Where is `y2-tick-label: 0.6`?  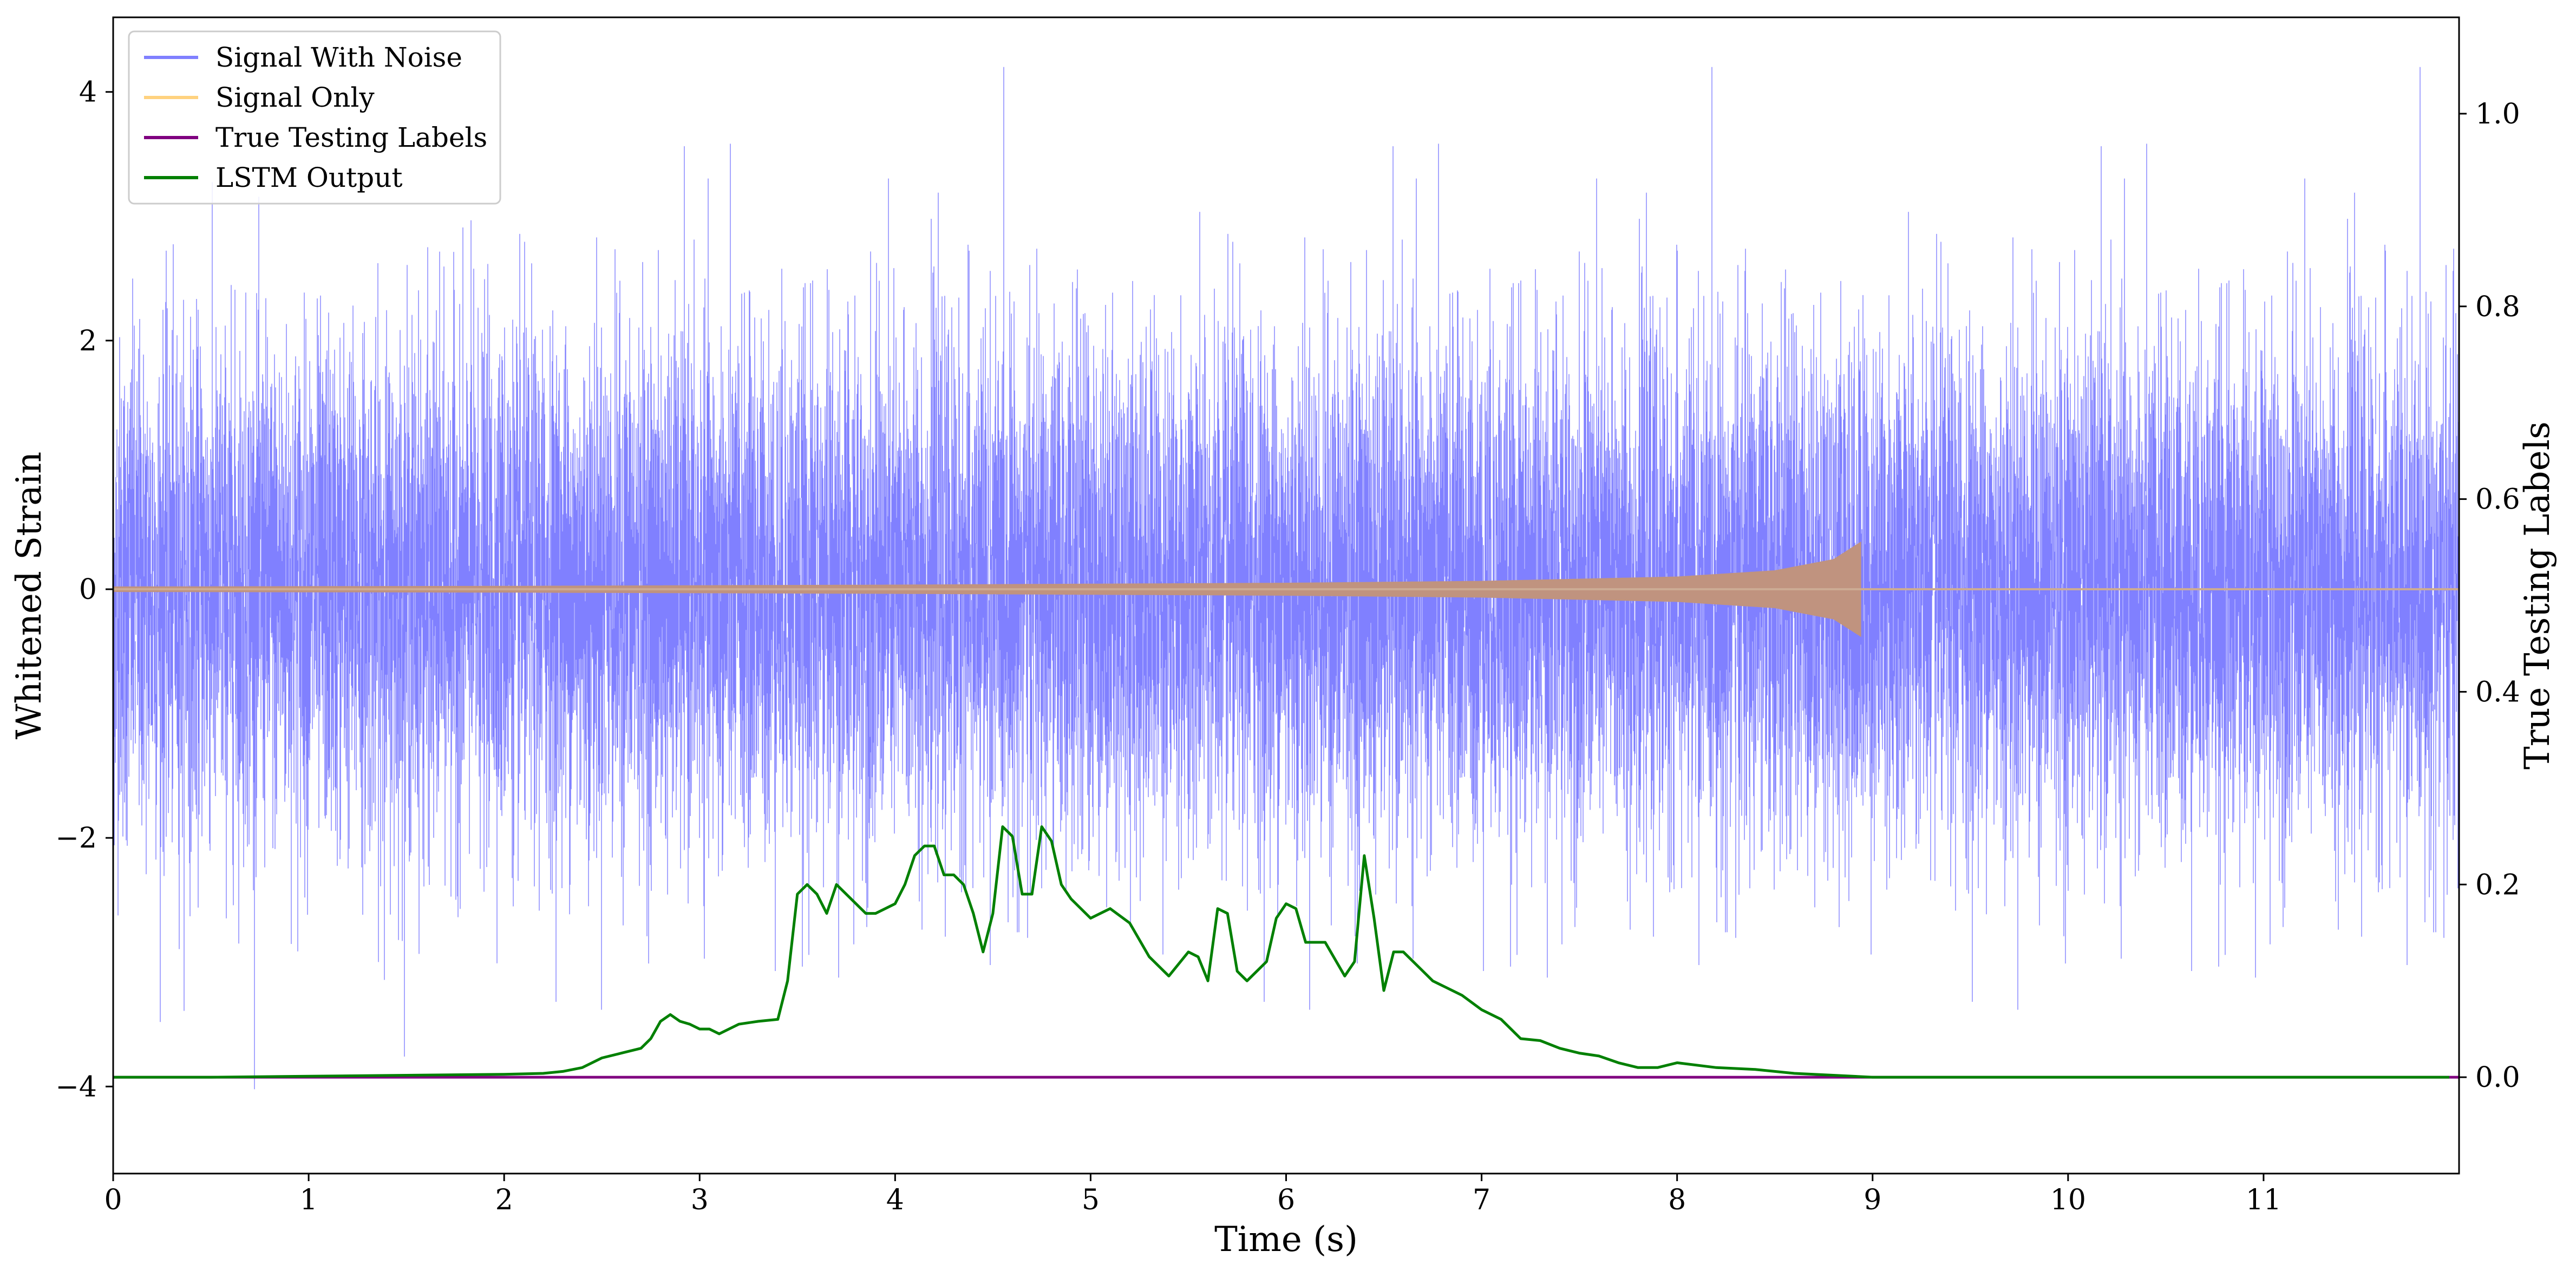 y2-tick-label: 0.6 is located at coordinates (2497, 500).